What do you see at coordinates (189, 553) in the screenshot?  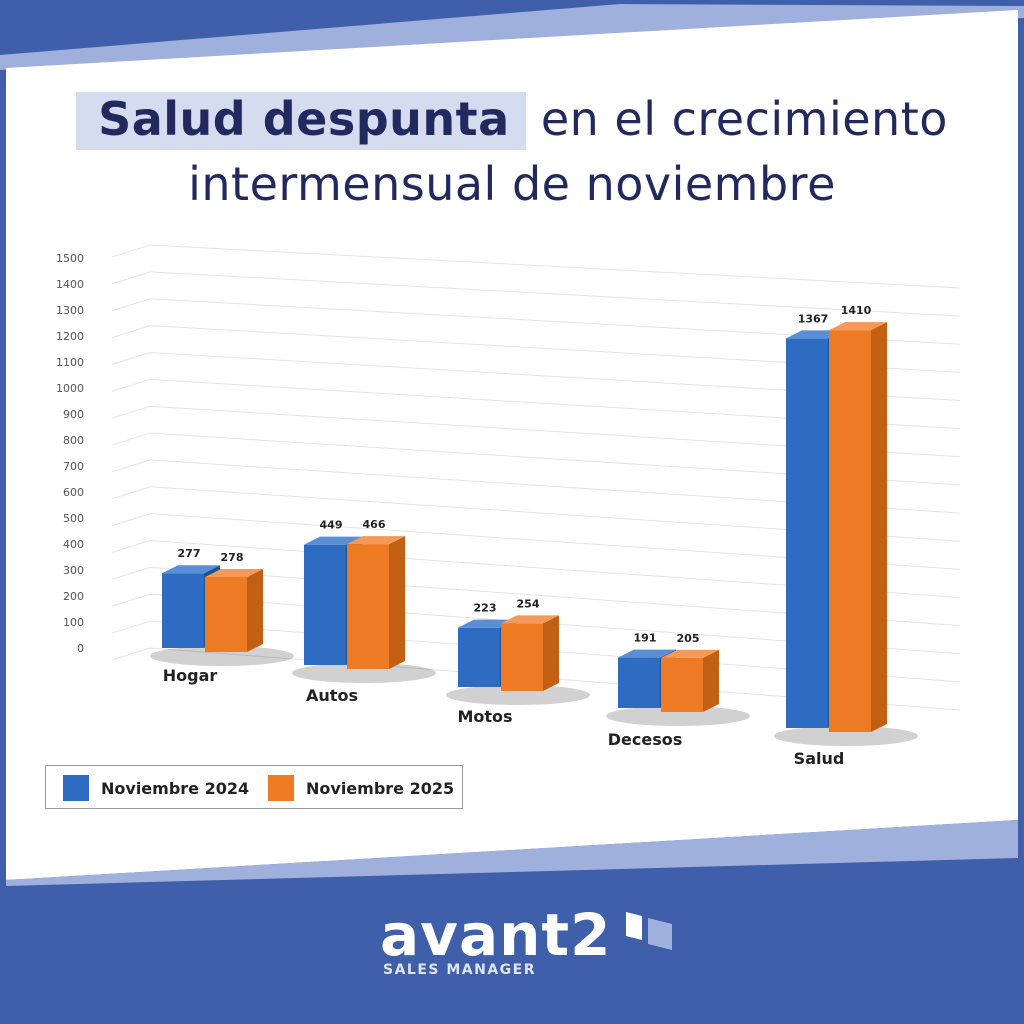 I see `data-label: 277` at bounding box center [189, 553].